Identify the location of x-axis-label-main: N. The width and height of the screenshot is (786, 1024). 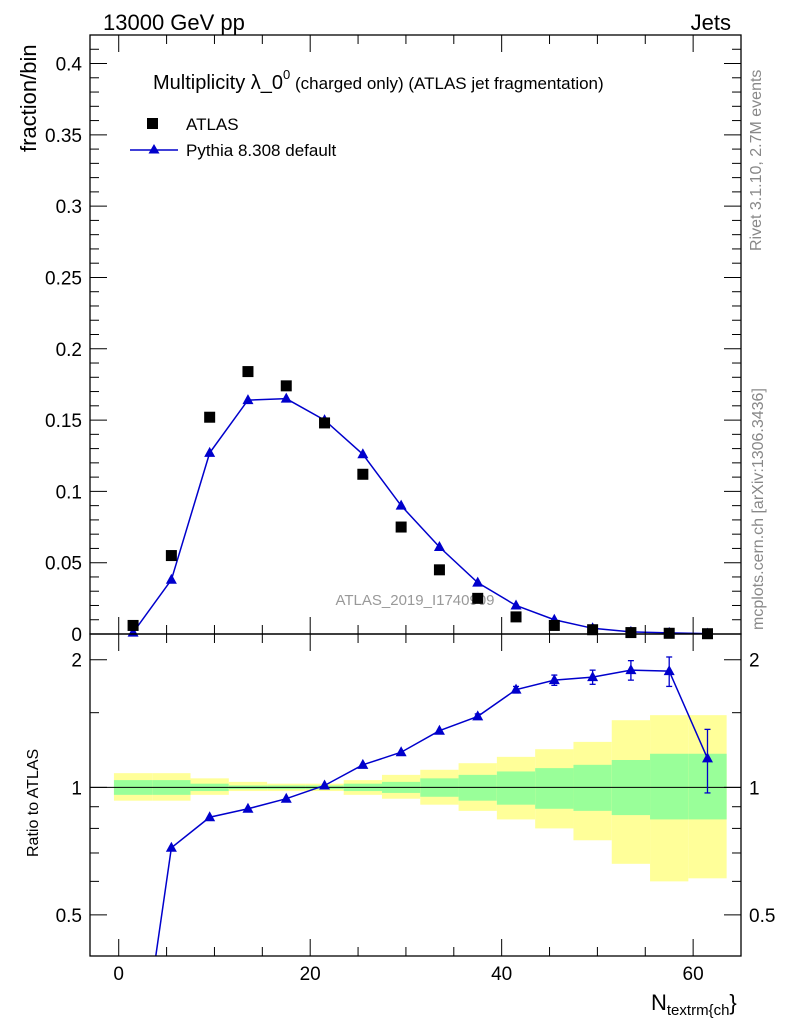
(659, 1002).